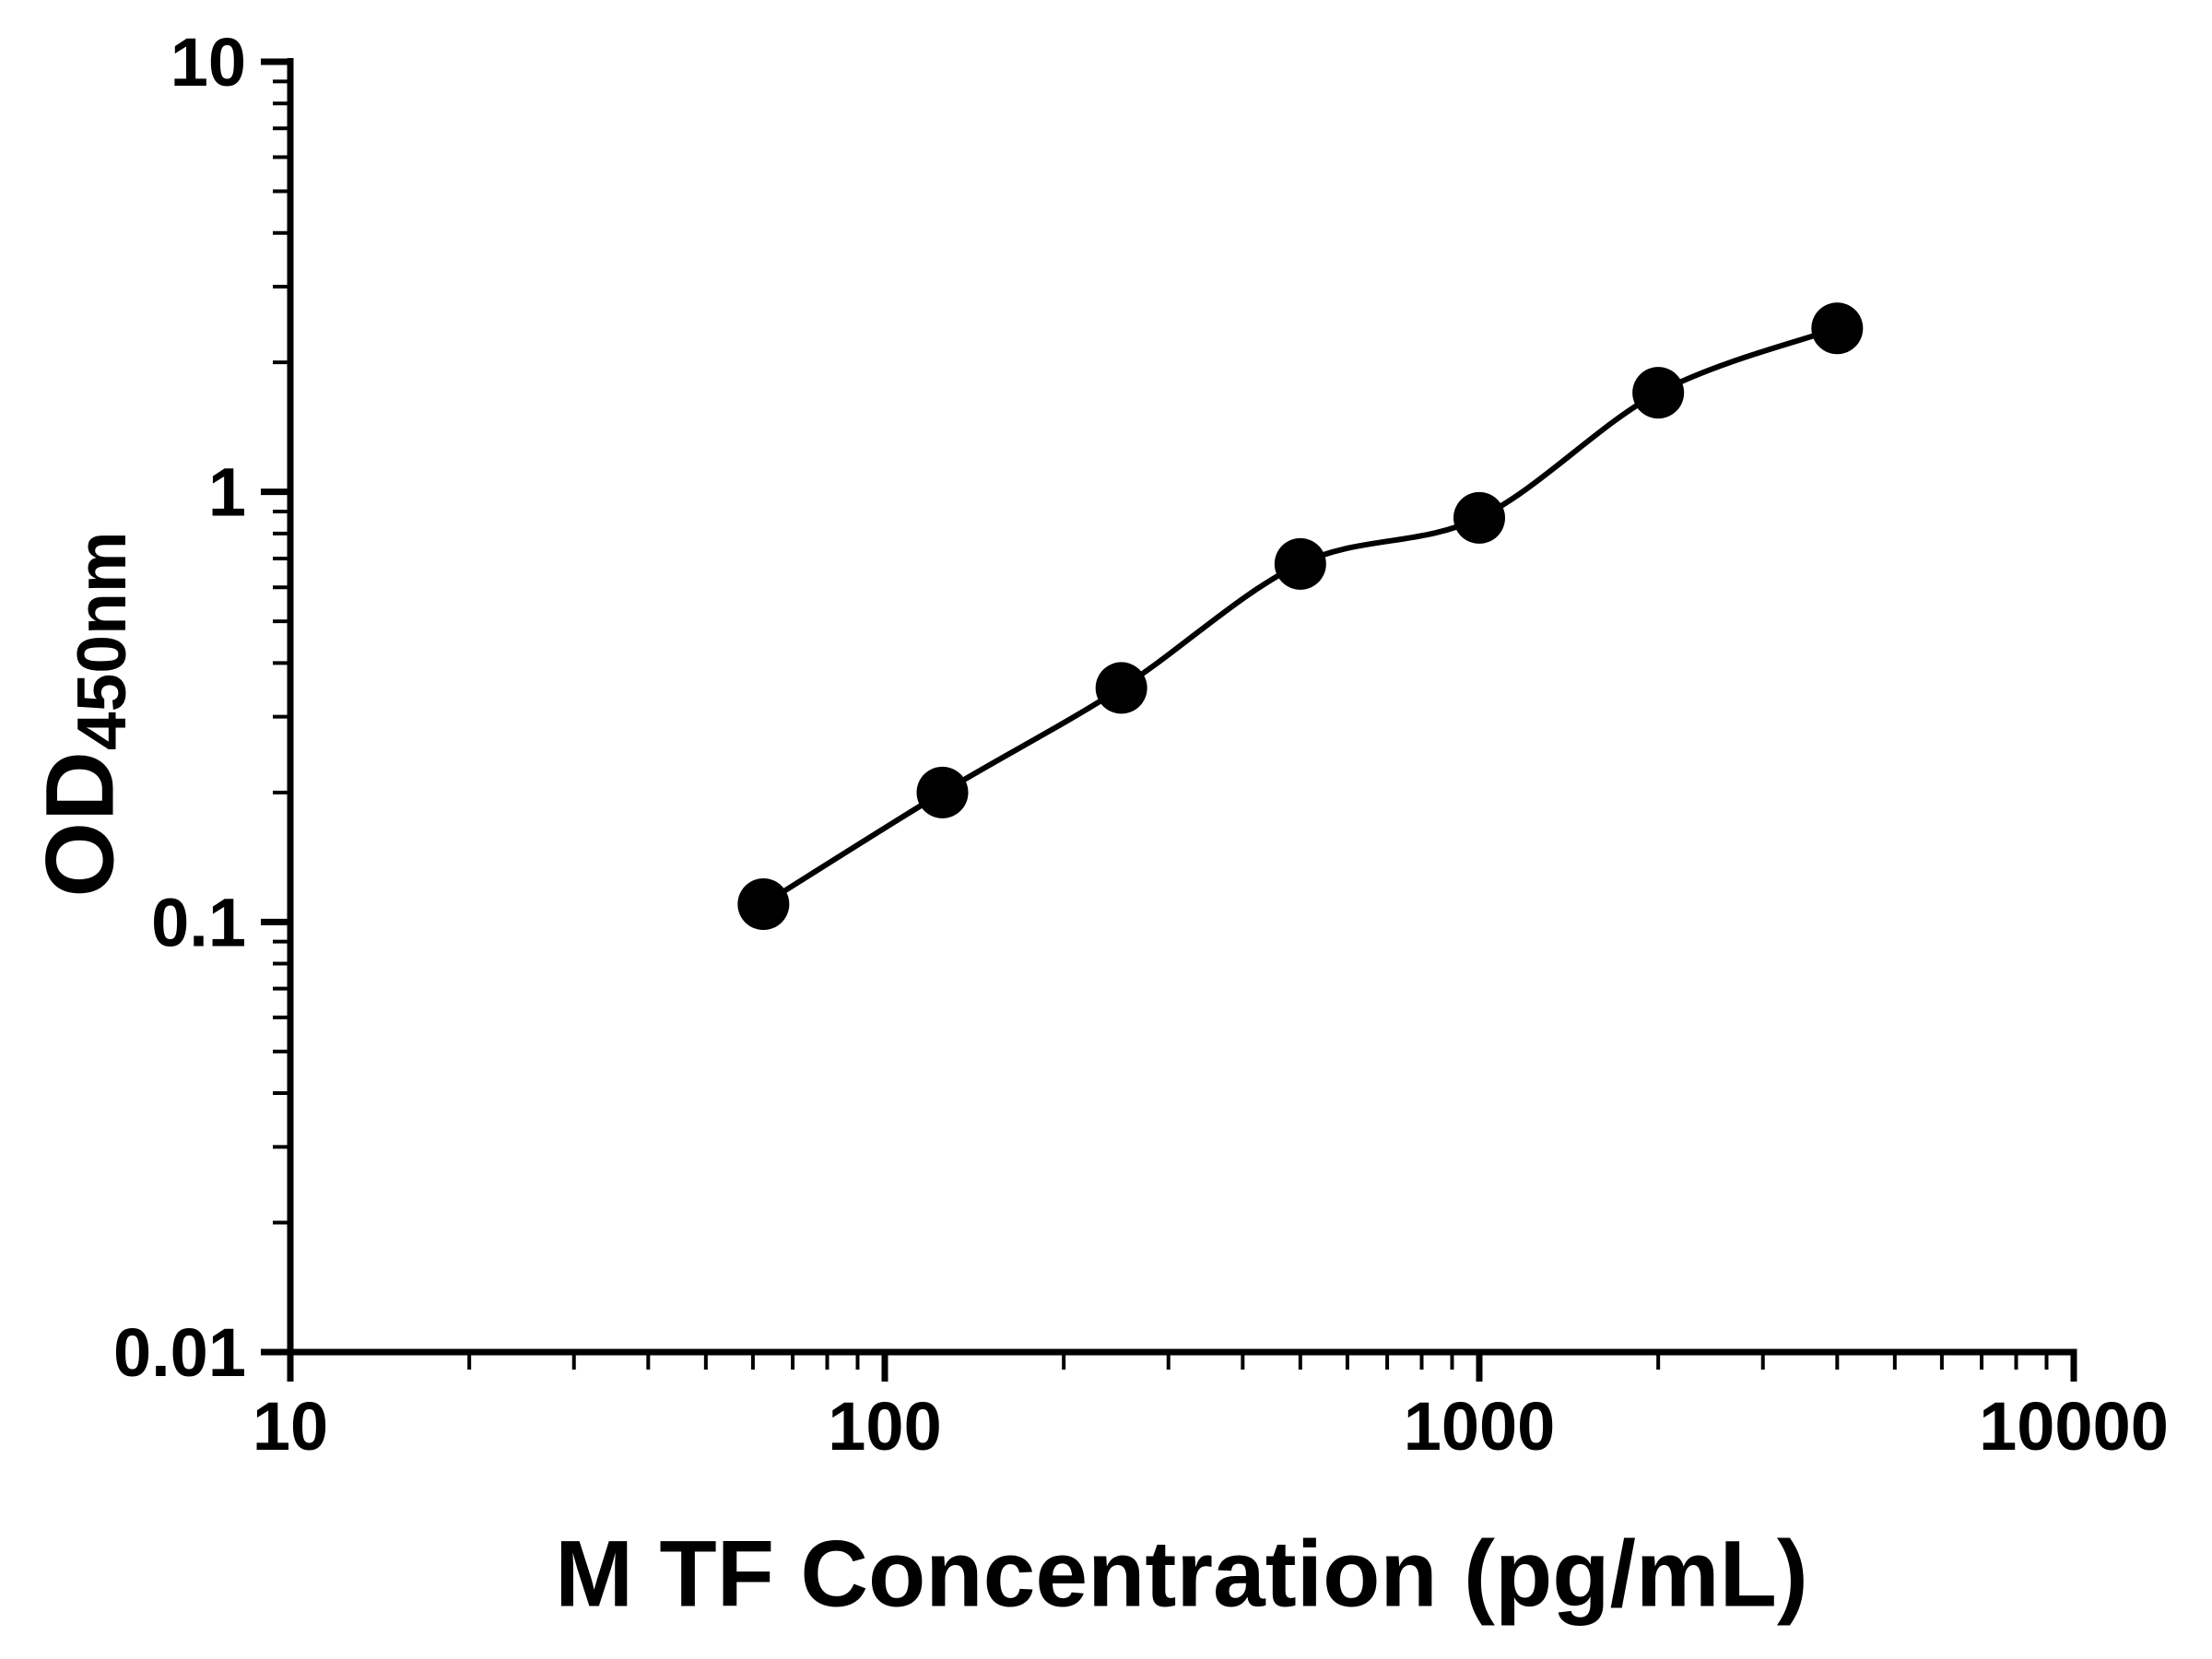 The width and height of the screenshot is (2212, 1659). I want to click on y-tick-label: 0.01, so click(179, 1352).